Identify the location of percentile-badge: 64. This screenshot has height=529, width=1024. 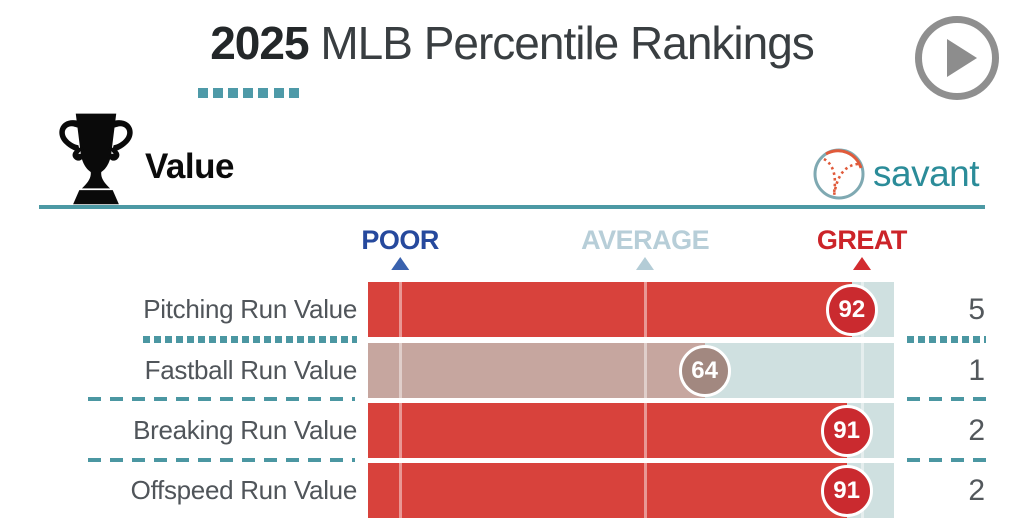
(704, 370).